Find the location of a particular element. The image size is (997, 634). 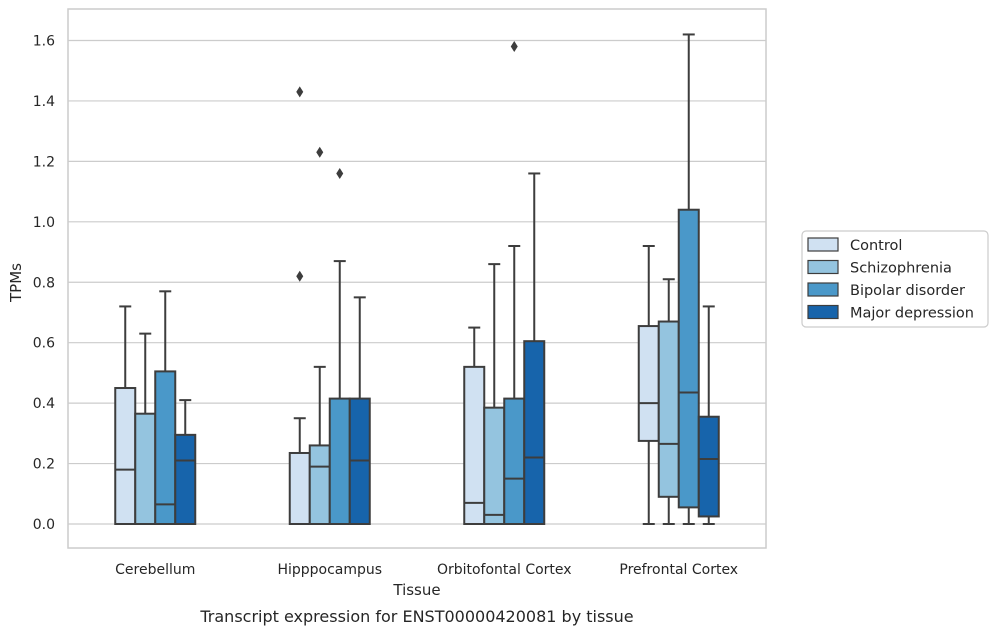

legend-frame is located at coordinates (895, 279).